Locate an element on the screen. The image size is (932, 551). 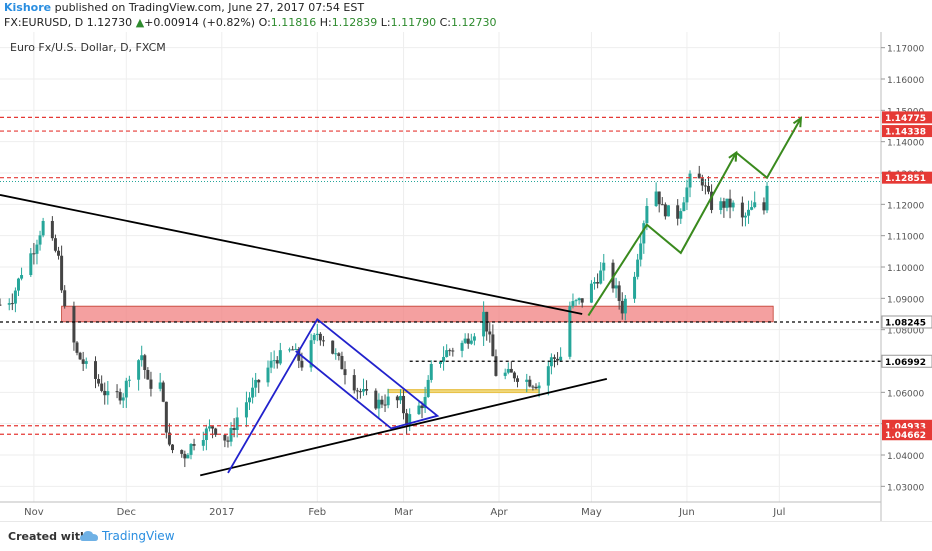
low-value: 1.11790 is located at coordinates (413, 22).